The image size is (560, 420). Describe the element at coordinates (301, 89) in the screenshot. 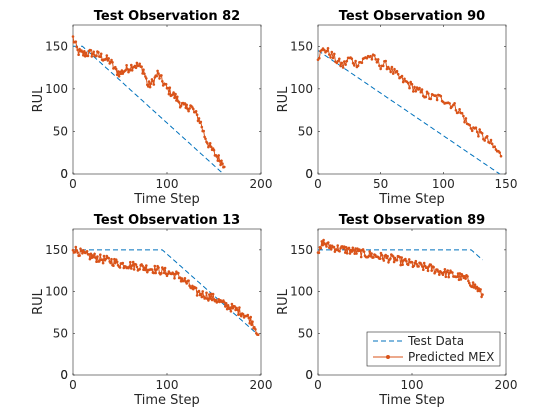

I see `y-tick-label: 100` at that location.